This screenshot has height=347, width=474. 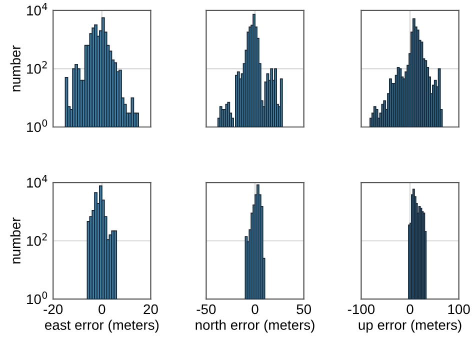 What do you see at coordinates (304, 309) in the screenshot?
I see `x-tick-label: 50` at bounding box center [304, 309].